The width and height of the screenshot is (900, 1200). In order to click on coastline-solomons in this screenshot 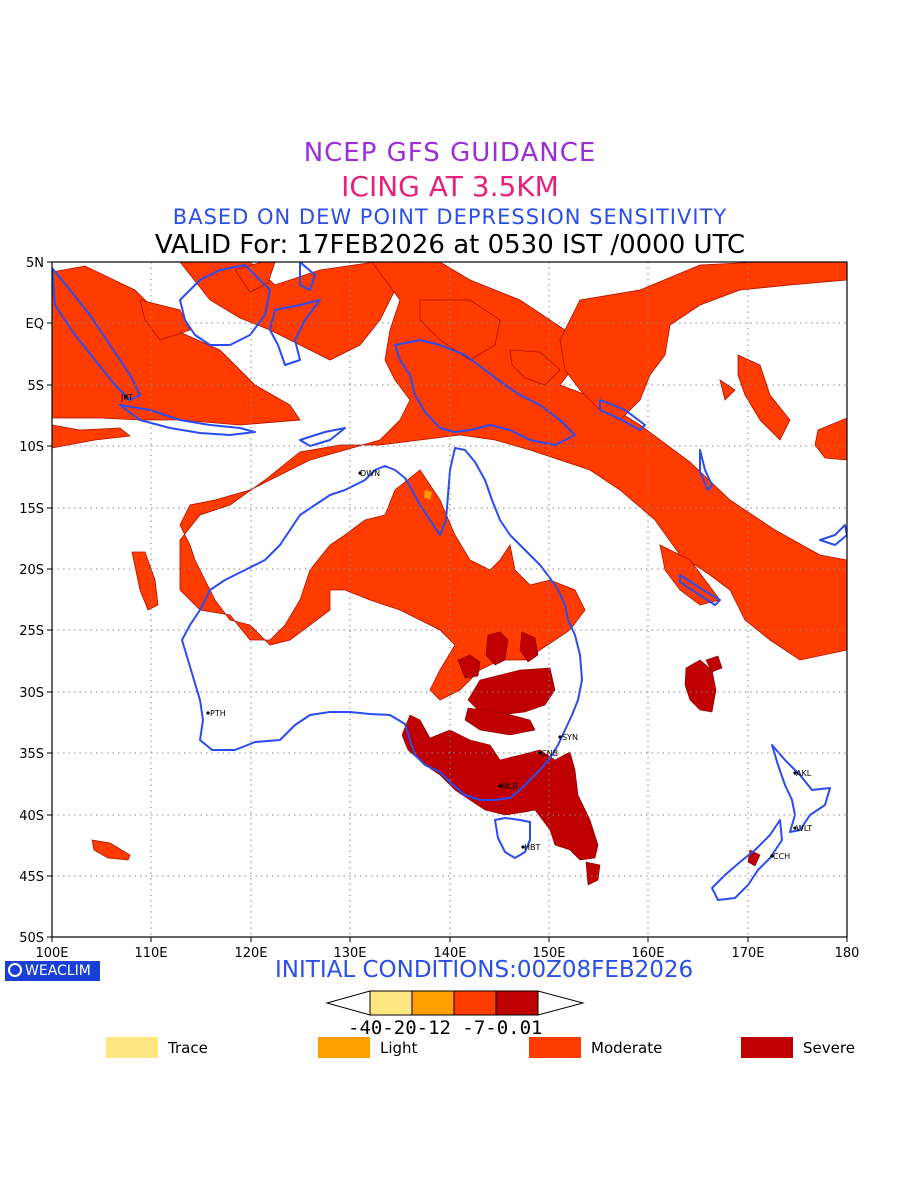, I will do `click(622, 415)`.